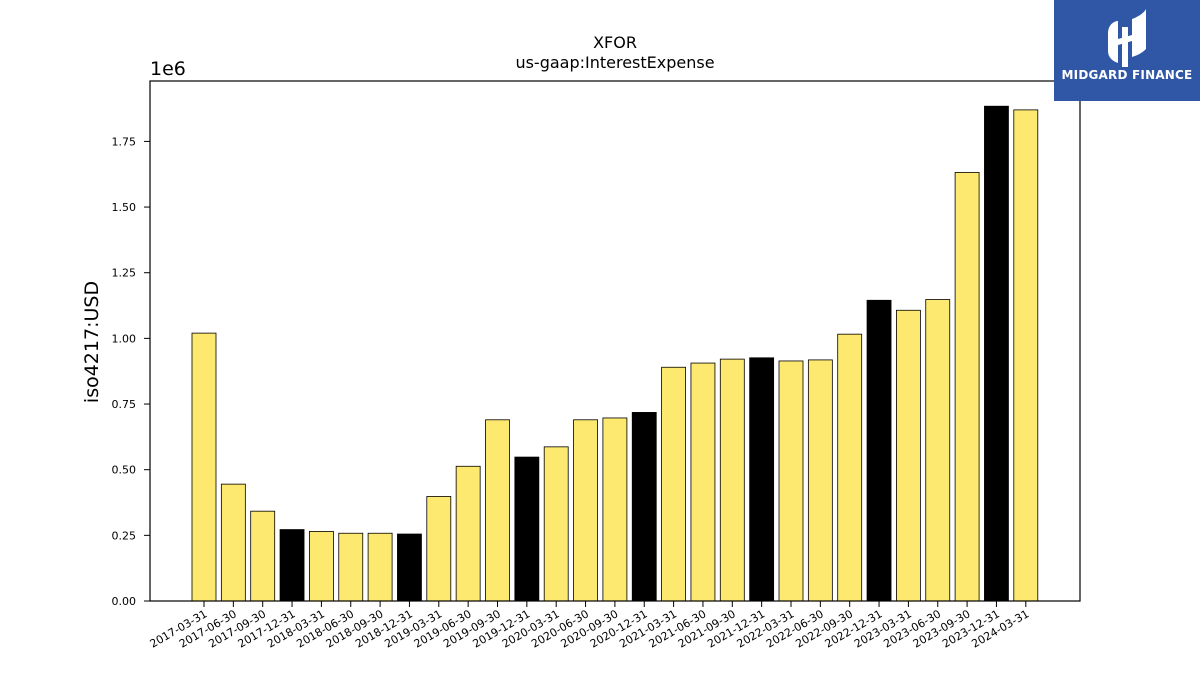 This screenshot has width=1200, height=675. What do you see at coordinates (1127, 75) in the screenshot?
I see `brand-name: MIDGARD FINANCE` at bounding box center [1127, 75].